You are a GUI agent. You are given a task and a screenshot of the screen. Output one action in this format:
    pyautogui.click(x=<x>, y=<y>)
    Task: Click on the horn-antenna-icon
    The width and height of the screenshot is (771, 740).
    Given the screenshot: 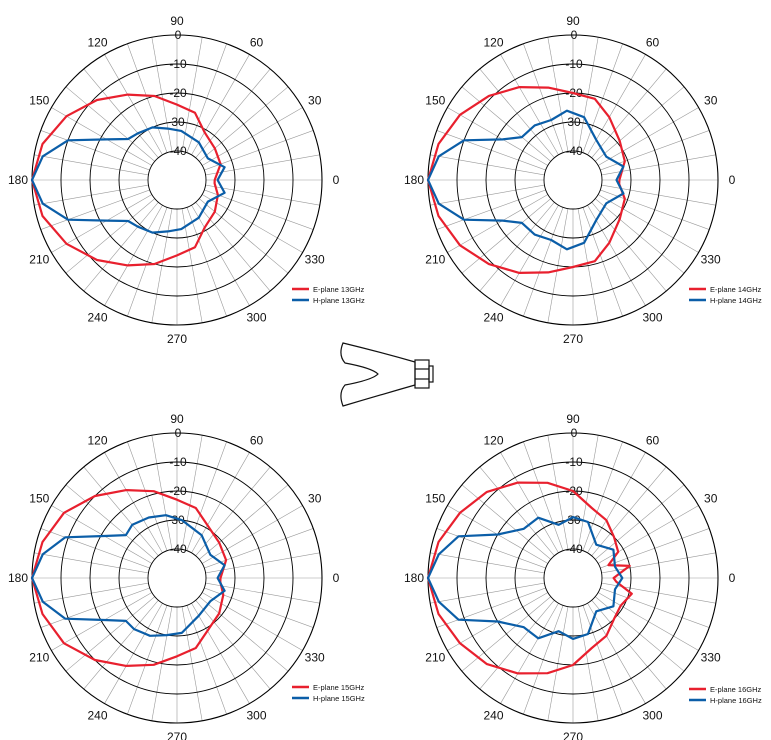 What is the action you would take?
    pyautogui.click(x=387, y=374)
    